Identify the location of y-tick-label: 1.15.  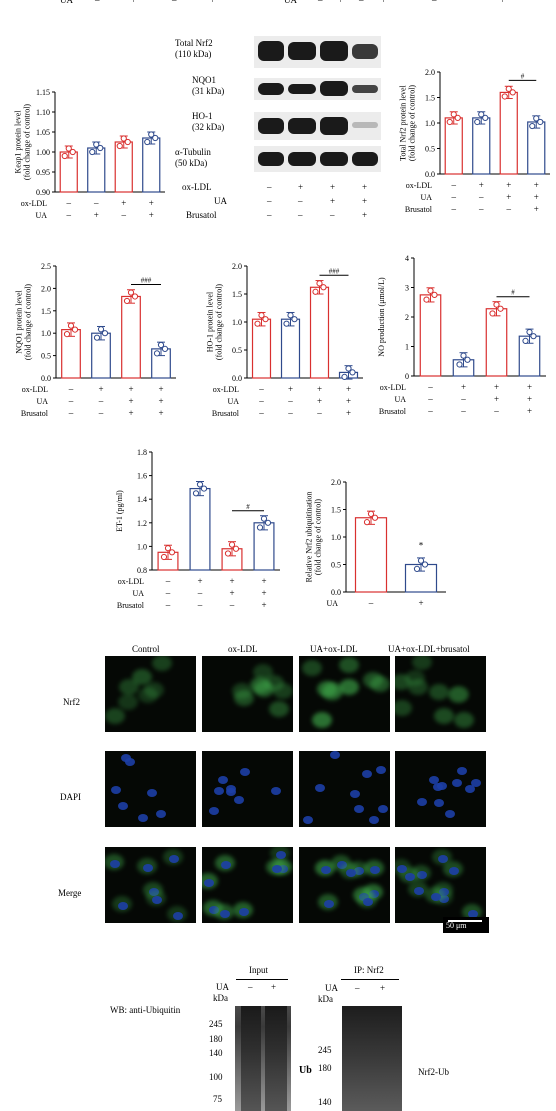
(43, 92).